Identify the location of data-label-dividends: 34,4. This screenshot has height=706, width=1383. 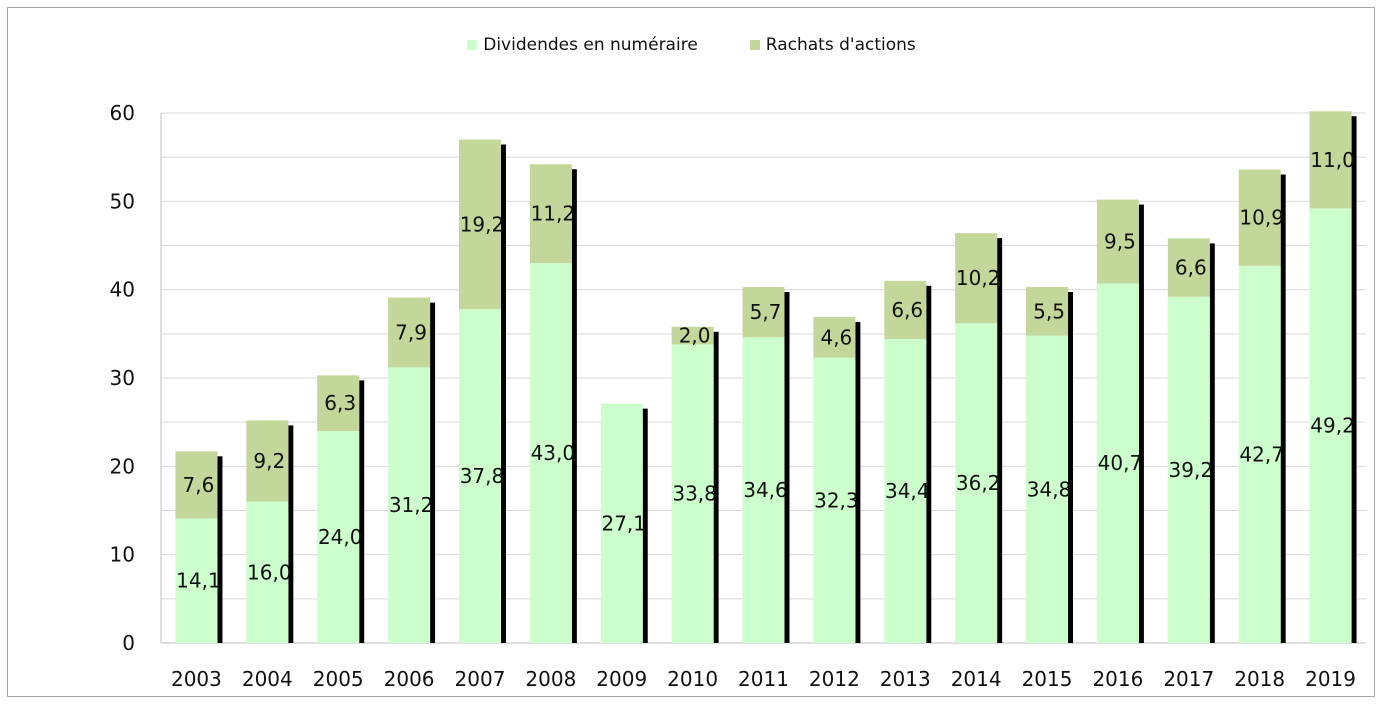
(907, 491).